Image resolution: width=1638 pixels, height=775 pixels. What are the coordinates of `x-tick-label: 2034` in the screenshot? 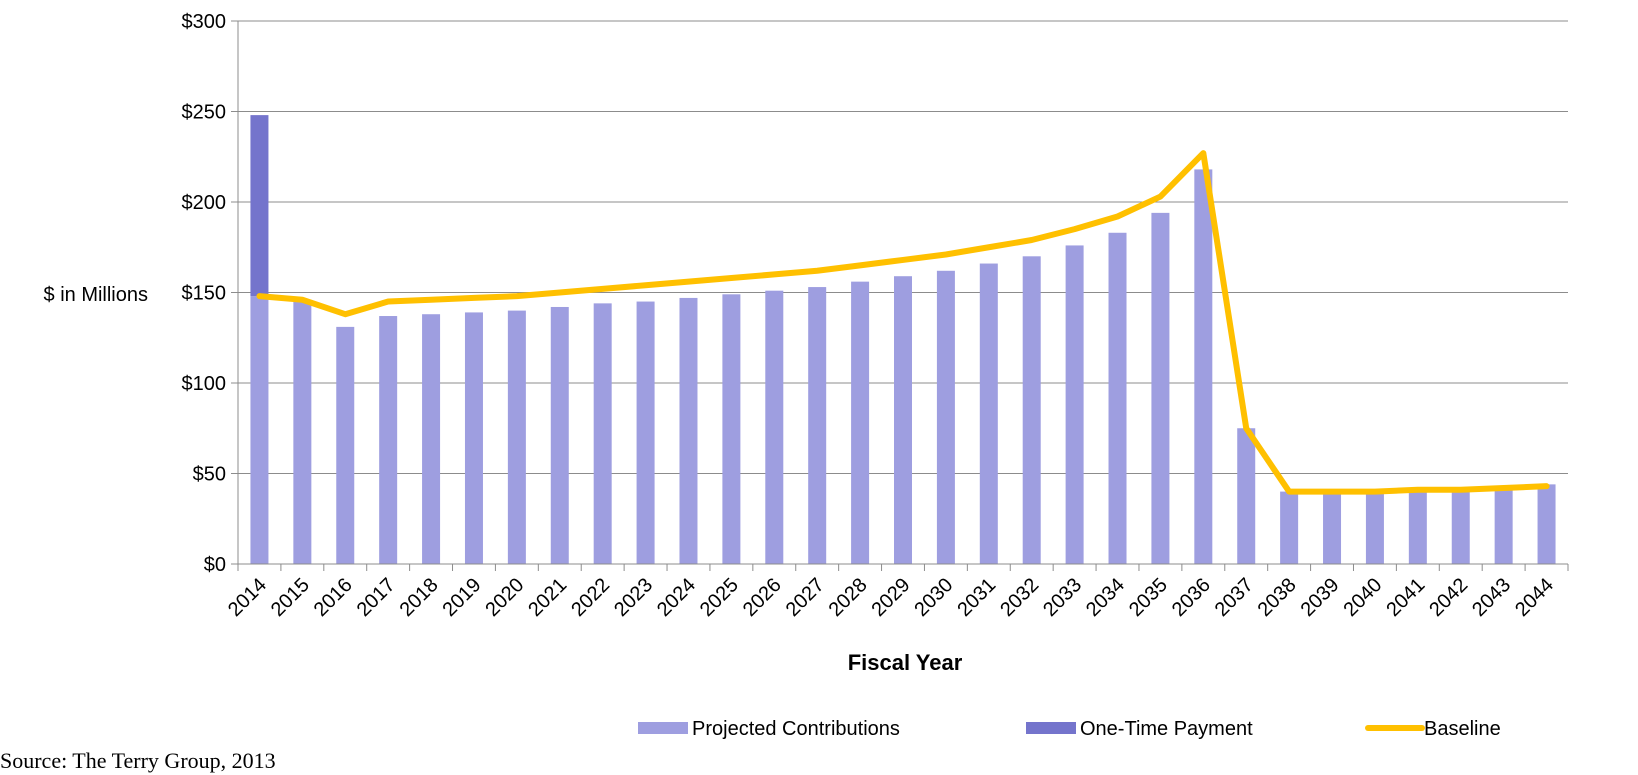 It's located at (1105, 597).